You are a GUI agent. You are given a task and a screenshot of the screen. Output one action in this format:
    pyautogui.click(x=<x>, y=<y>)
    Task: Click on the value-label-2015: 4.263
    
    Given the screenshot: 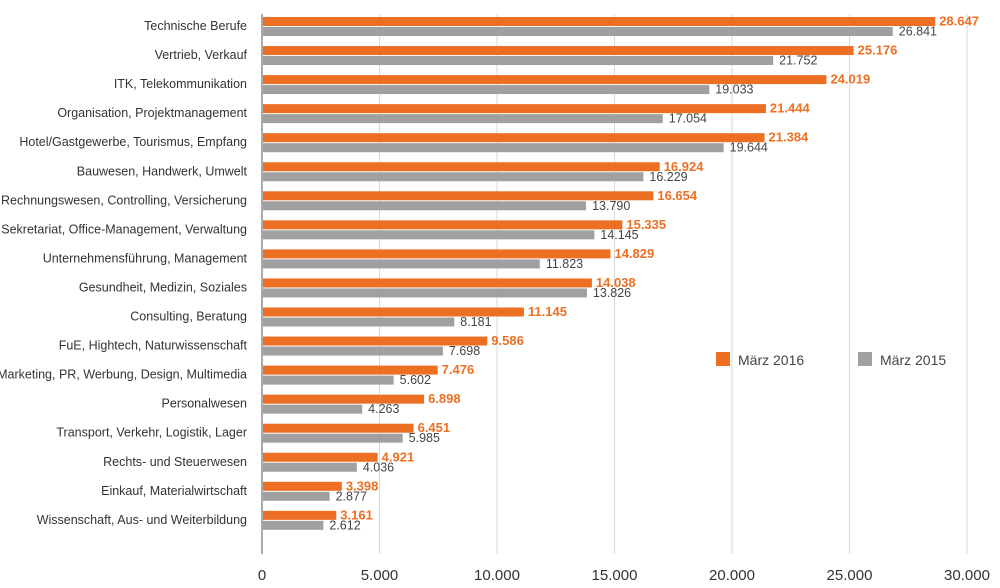 What is the action you would take?
    pyautogui.click(x=383, y=409)
    